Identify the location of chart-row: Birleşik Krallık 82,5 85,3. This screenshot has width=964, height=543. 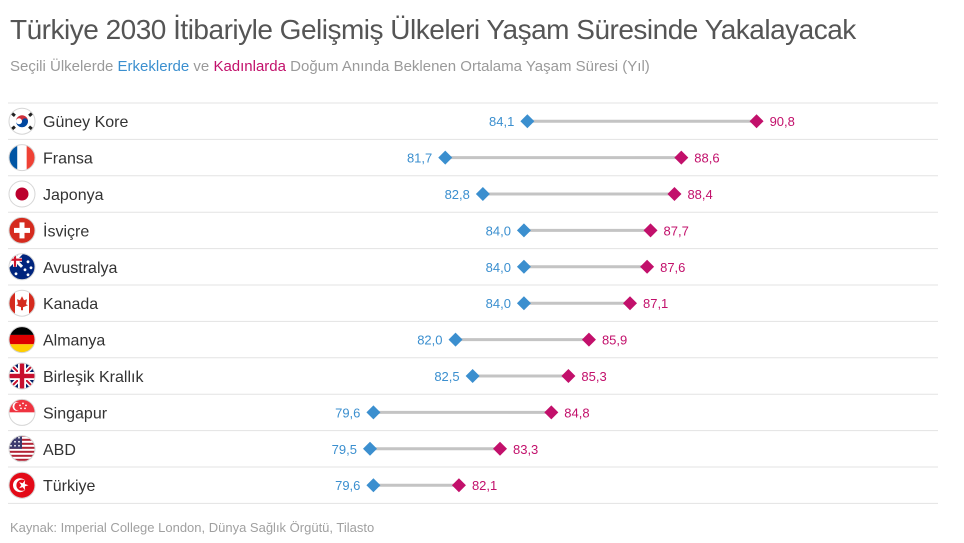
(473, 378).